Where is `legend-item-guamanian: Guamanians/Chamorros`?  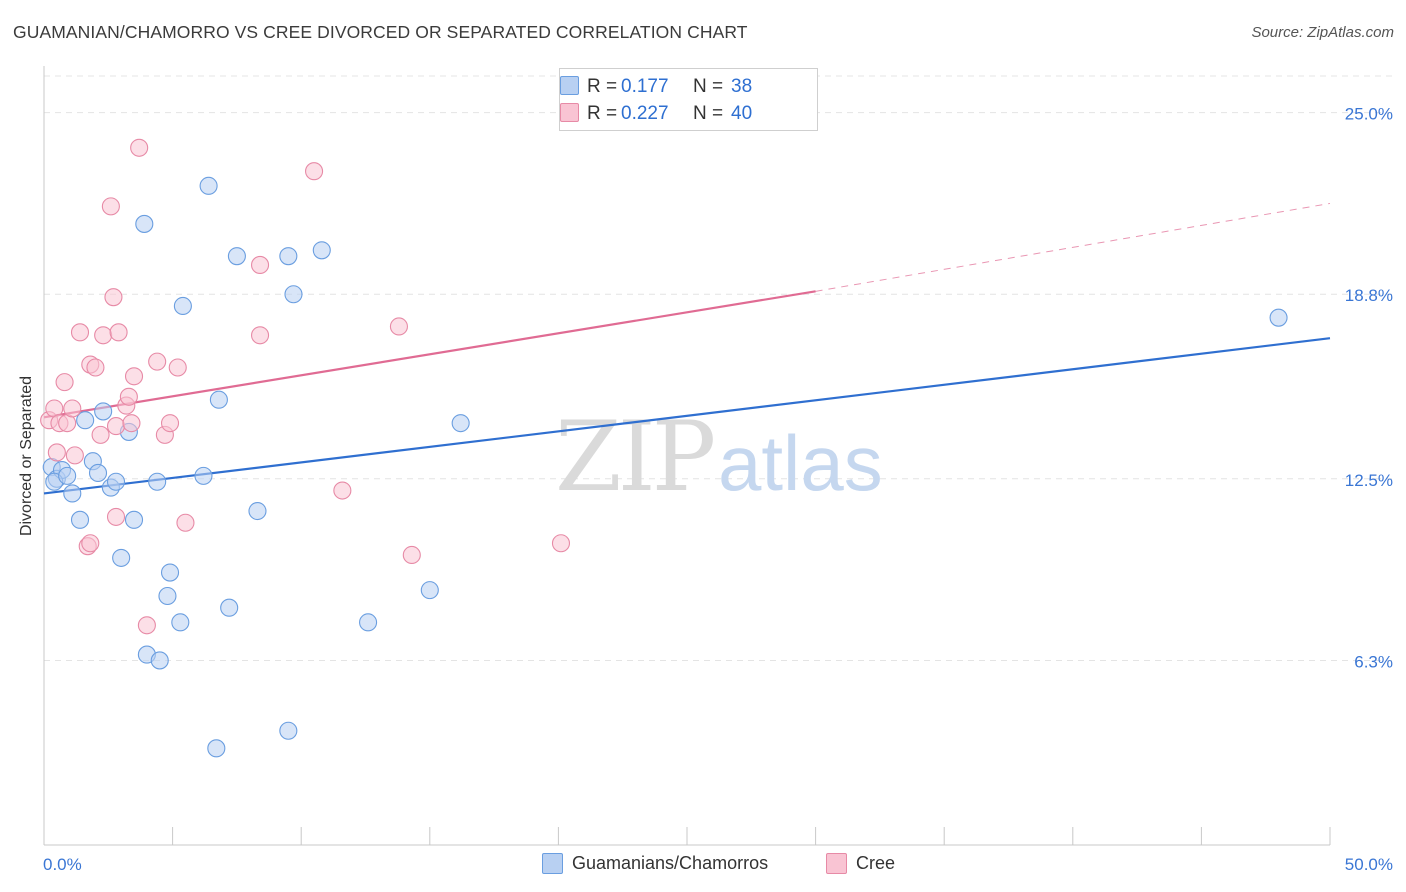 legend-item-guamanian: Guamanians/Chamorros is located at coordinates (655, 863).